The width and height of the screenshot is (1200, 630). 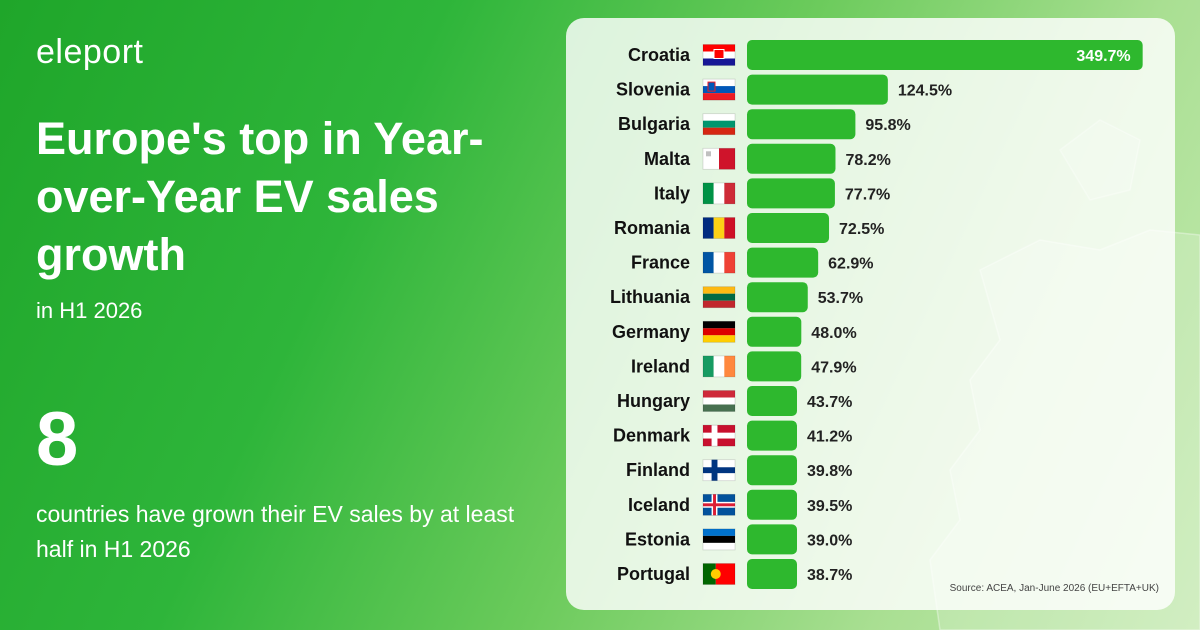 What do you see at coordinates (719, 539) in the screenshot?
I see `estonia-flag-icon` at bounding box center [719, 539].